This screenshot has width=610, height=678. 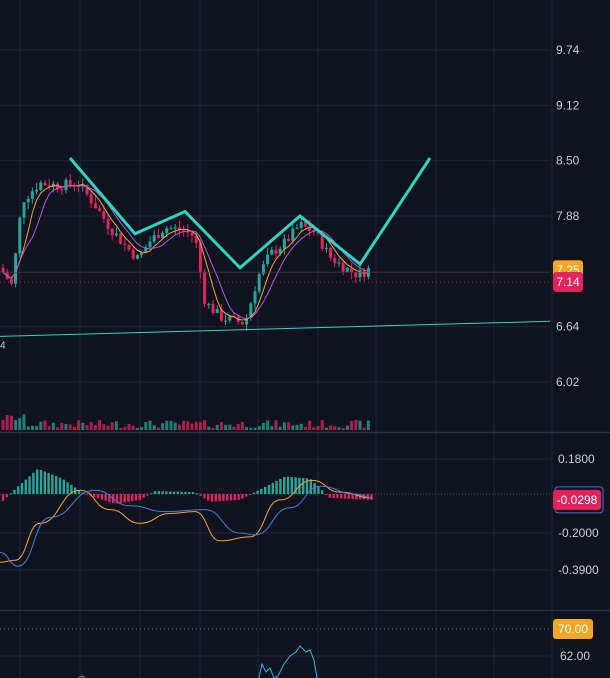 I want to click on price-tick-0: 9.74, so click(x=568, y=50).